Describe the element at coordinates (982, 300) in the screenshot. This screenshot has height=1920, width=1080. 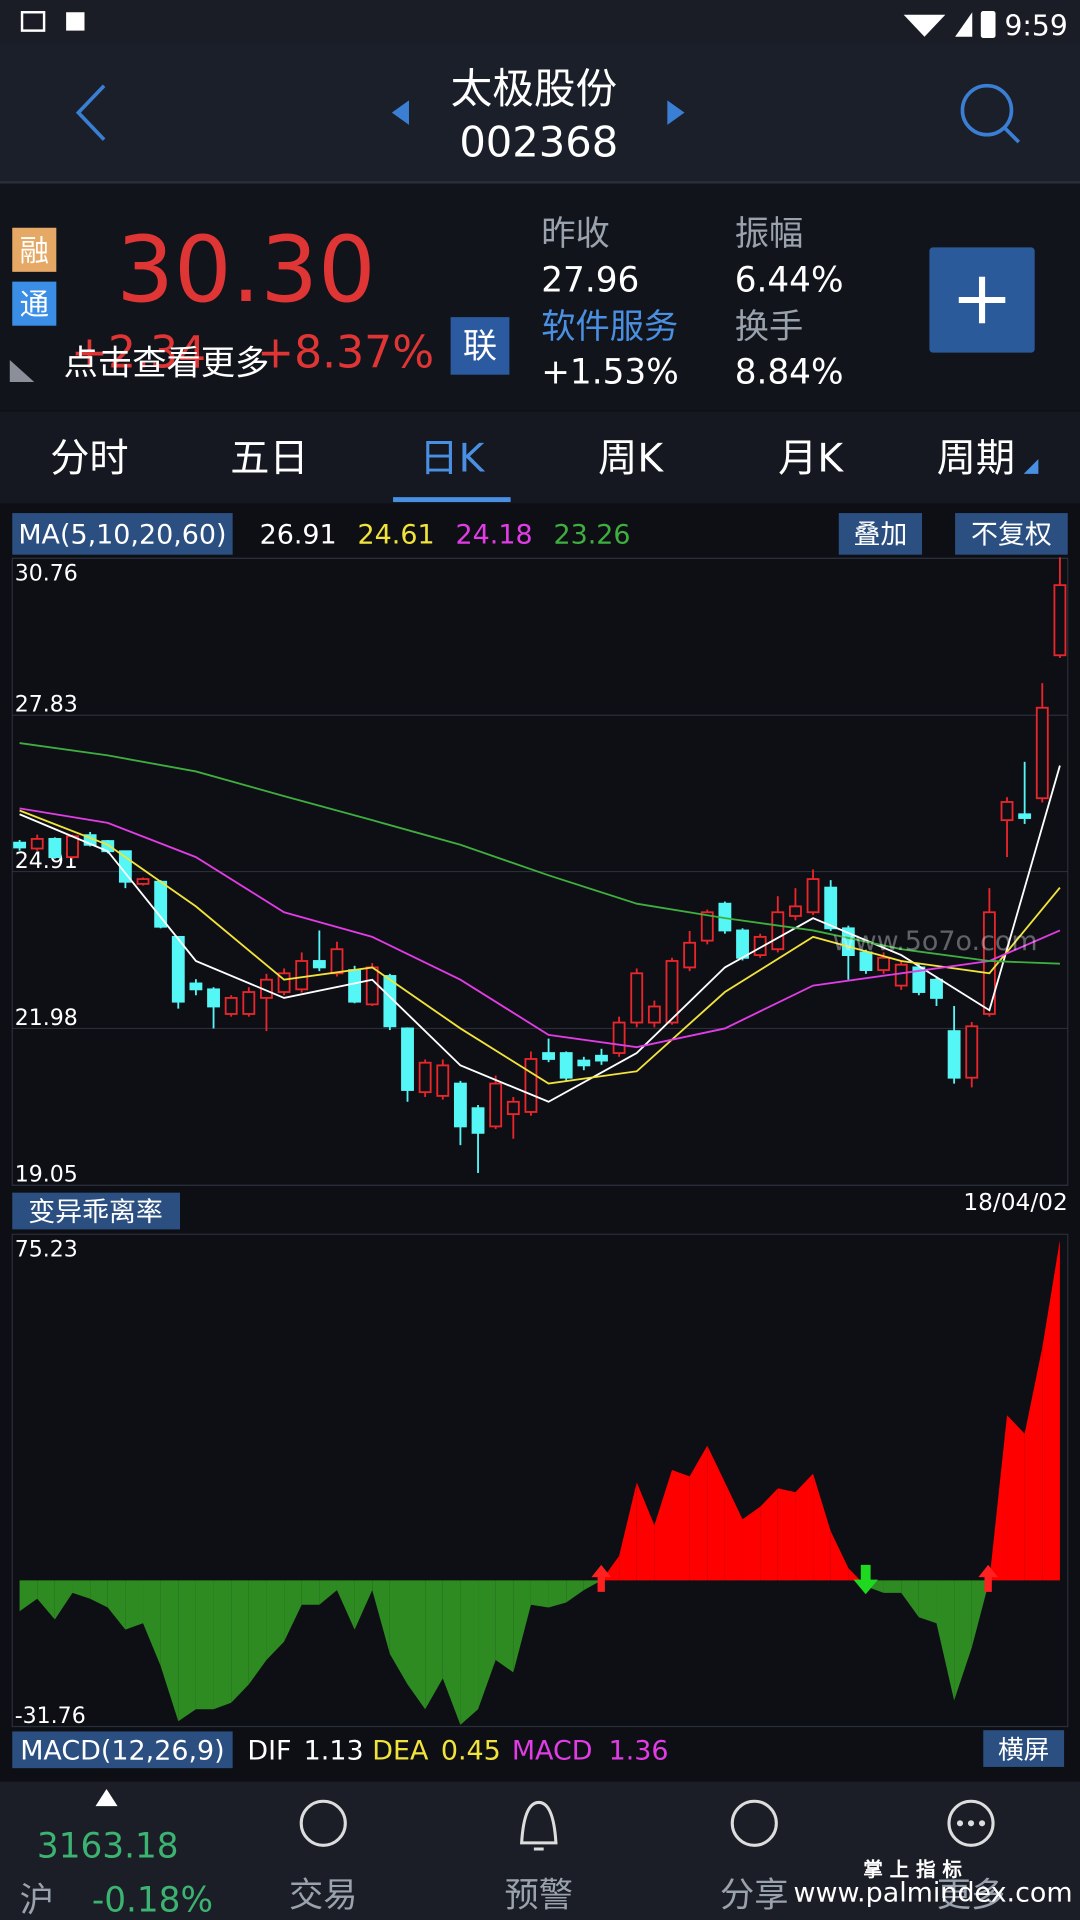
I see `add-icon` at that location.